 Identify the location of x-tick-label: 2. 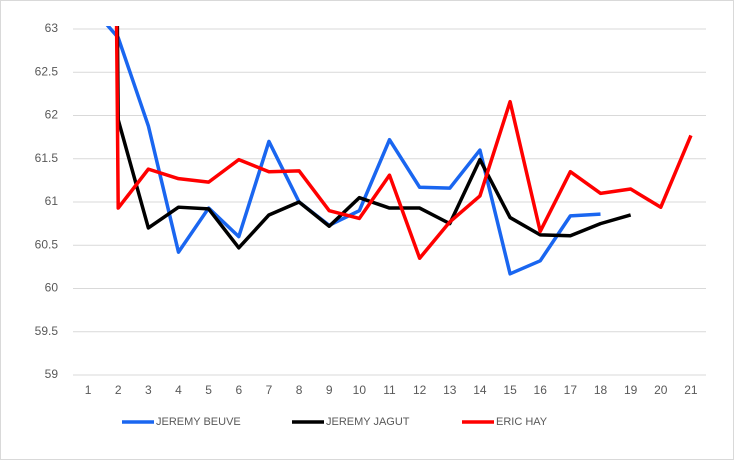
(118, 390).